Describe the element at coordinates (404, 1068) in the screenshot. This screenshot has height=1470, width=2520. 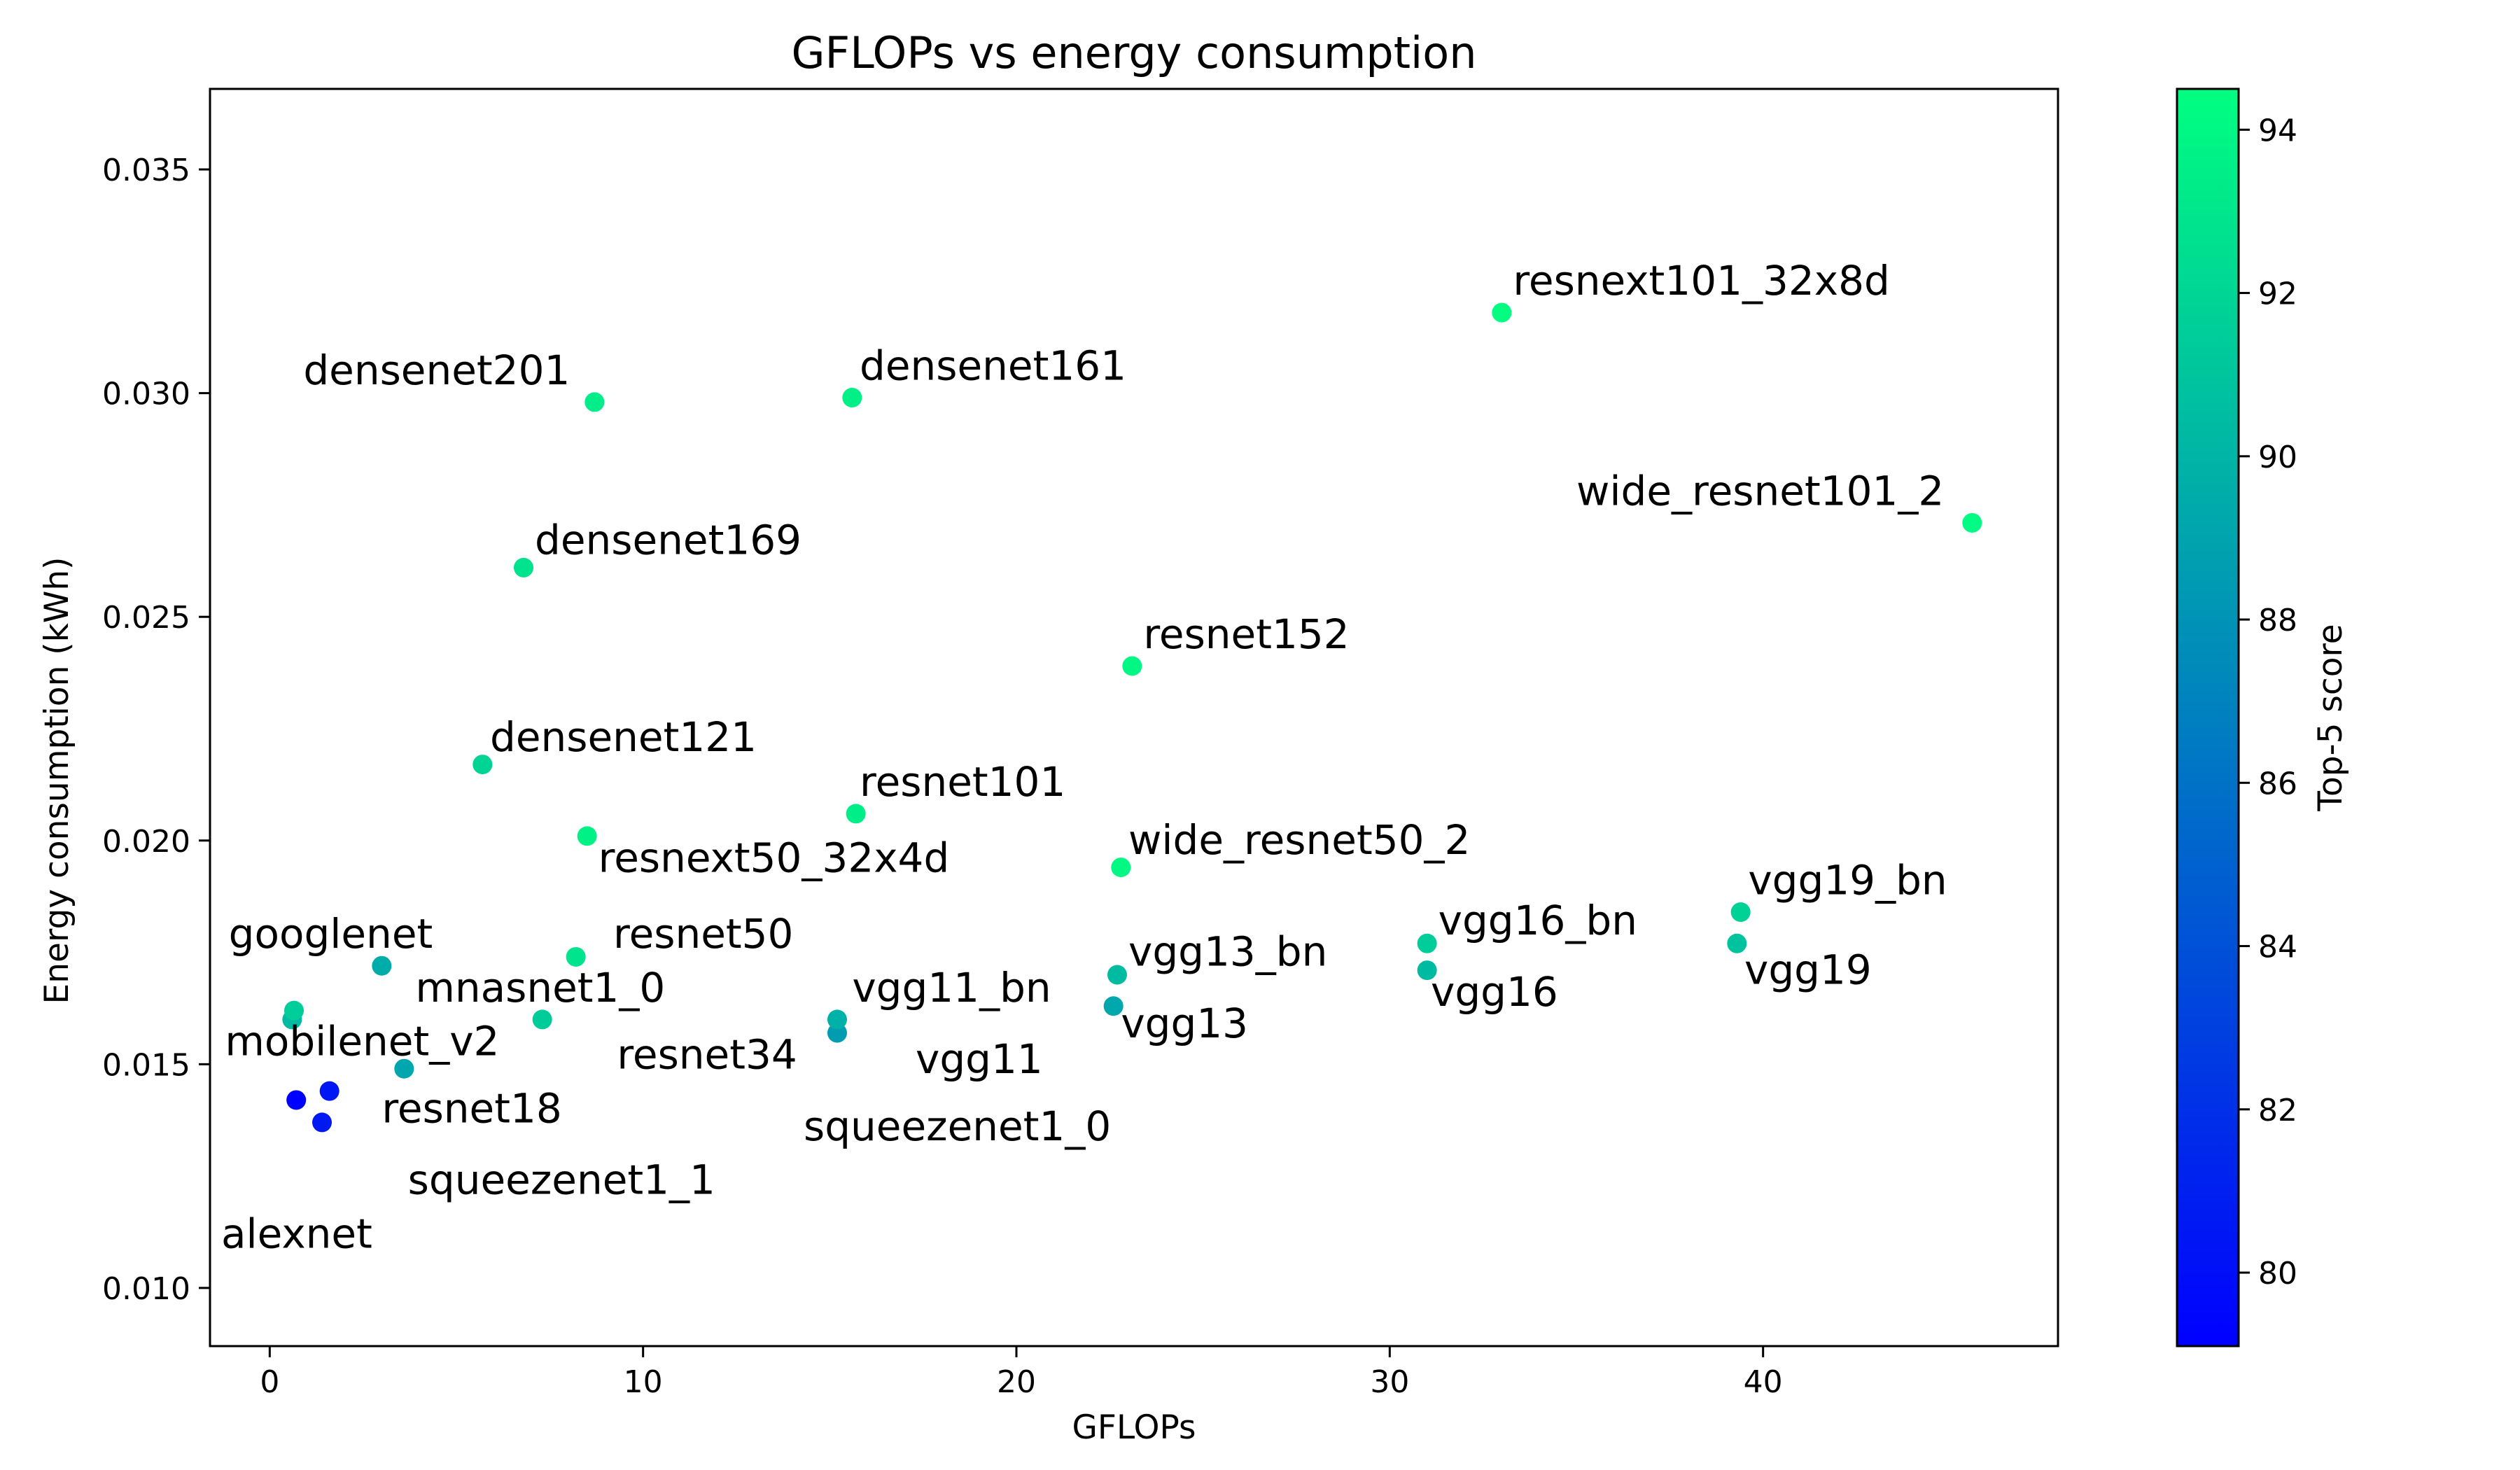
I see `data-point: resnet18` at that location.